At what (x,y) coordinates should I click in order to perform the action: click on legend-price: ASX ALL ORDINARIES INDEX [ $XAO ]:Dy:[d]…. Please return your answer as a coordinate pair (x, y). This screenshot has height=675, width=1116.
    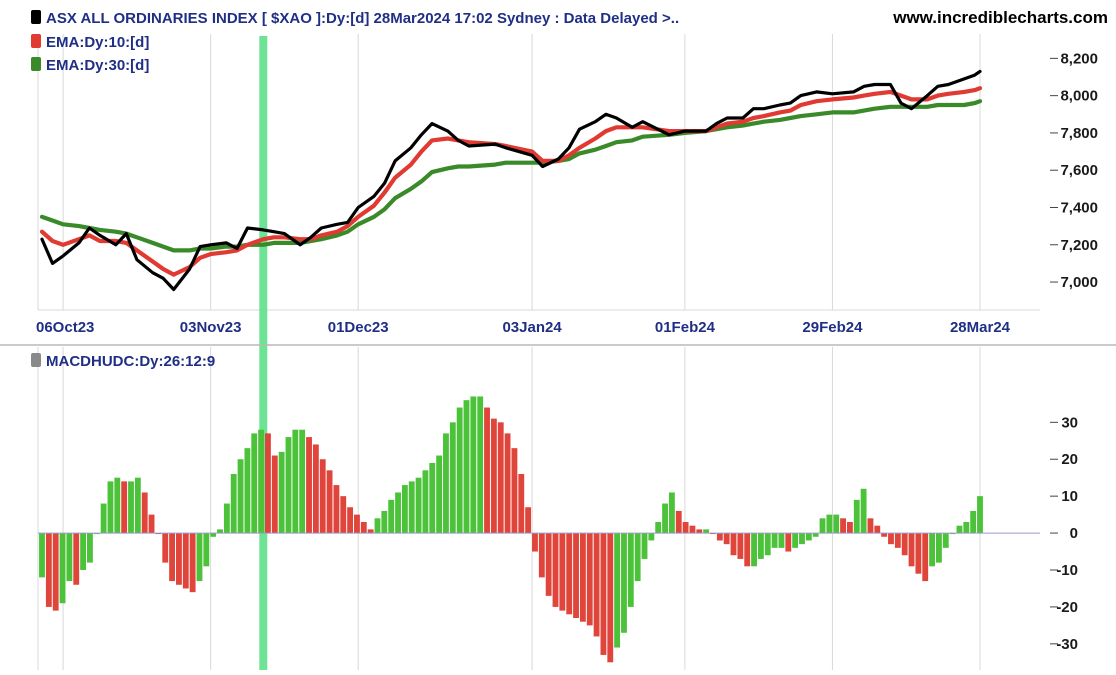
    Looking at the image, I should click on (355, 18).